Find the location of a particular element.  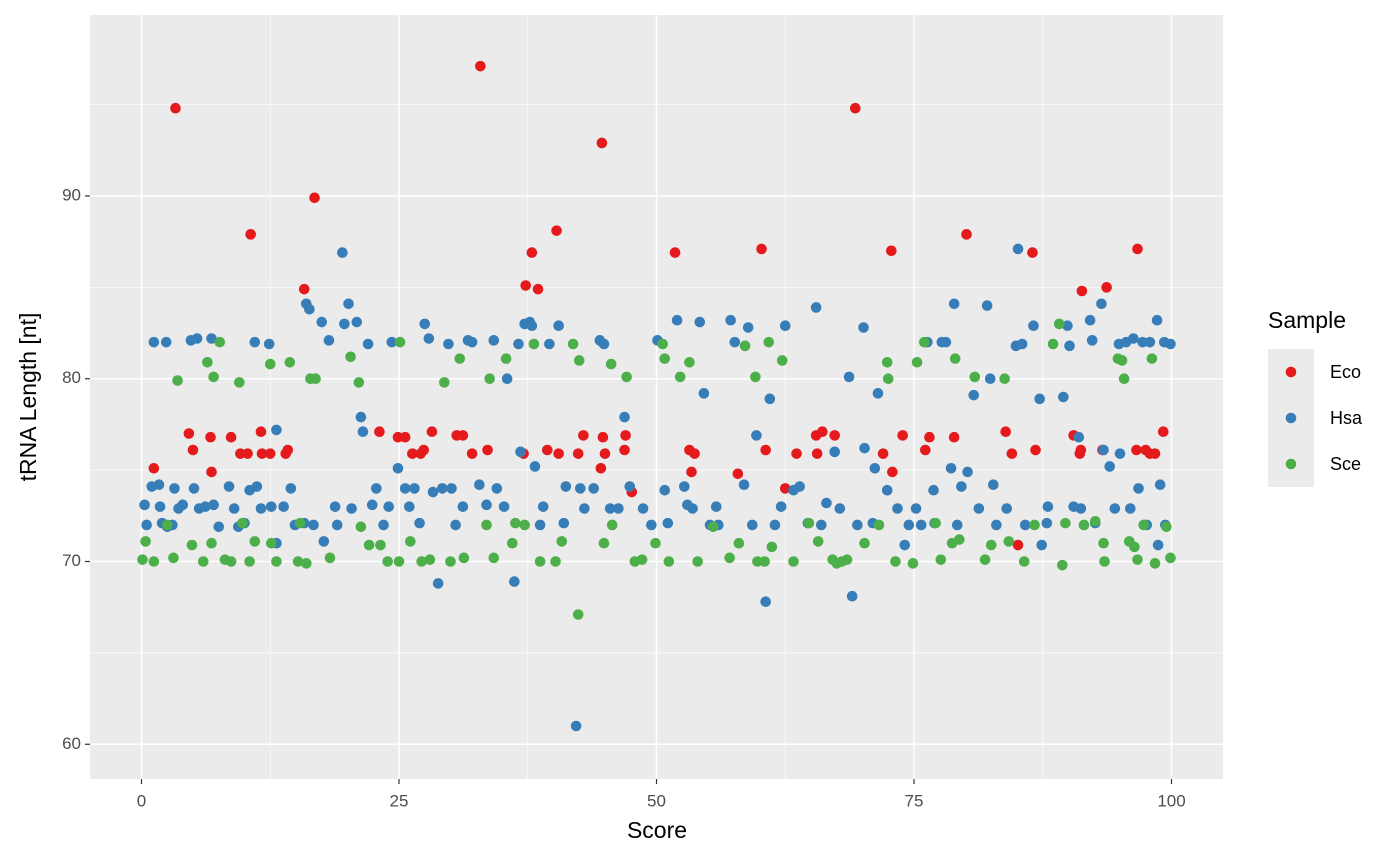

x-tick-label: 50 is located at coordinates (656, 800).